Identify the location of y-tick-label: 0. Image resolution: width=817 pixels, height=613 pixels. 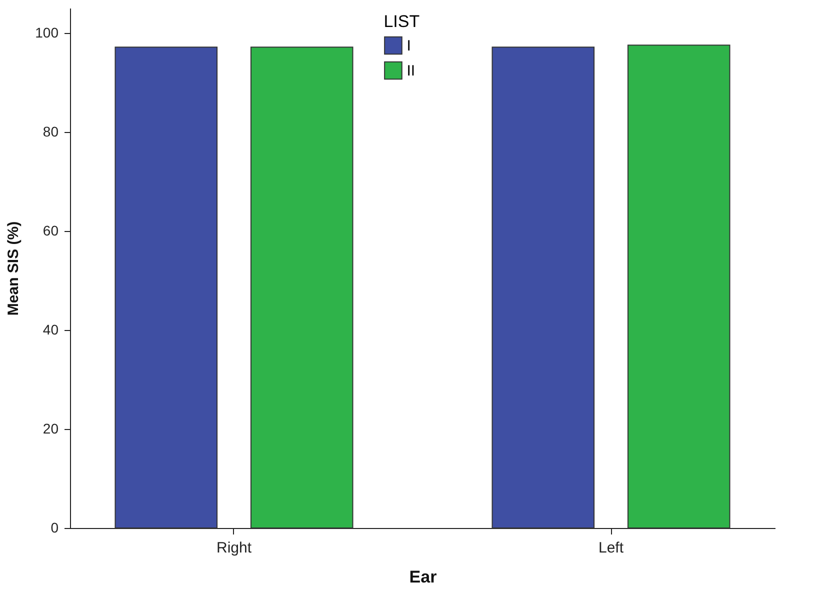
(54, 528).